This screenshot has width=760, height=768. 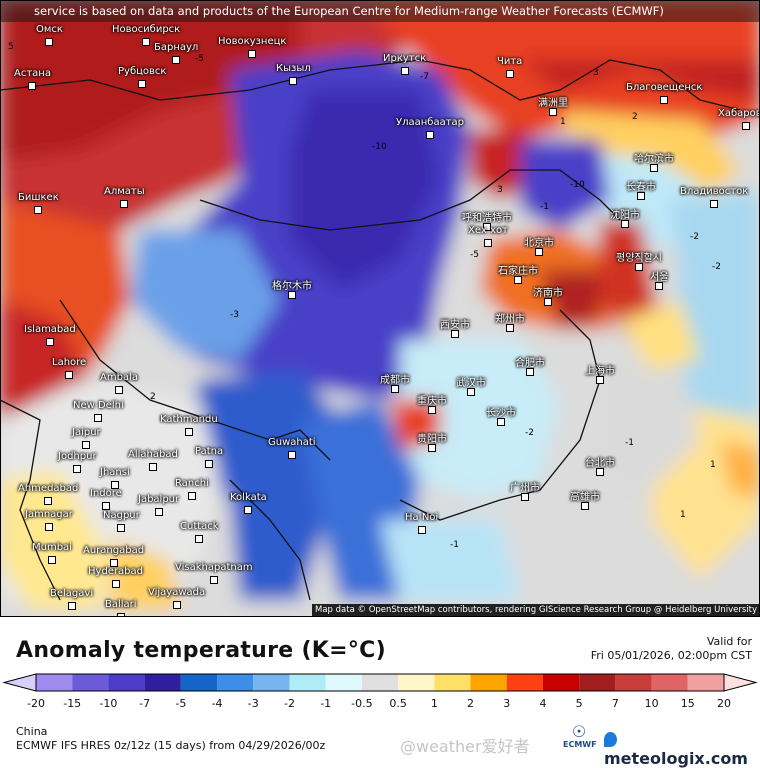 I want to click on tick-label: 4, so click(x=543, y=703).